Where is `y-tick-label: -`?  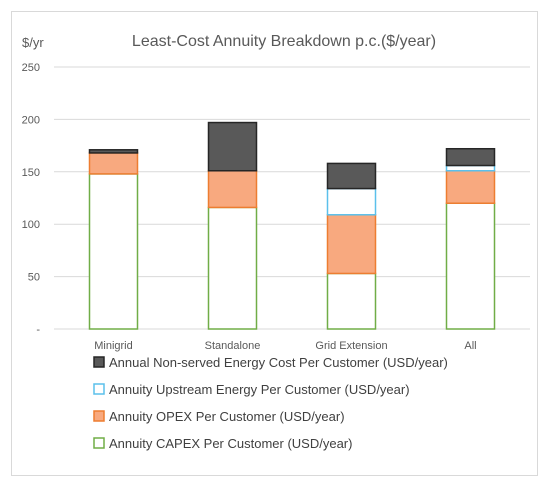 y-tick-label: - is located at coordinates (38, 330).